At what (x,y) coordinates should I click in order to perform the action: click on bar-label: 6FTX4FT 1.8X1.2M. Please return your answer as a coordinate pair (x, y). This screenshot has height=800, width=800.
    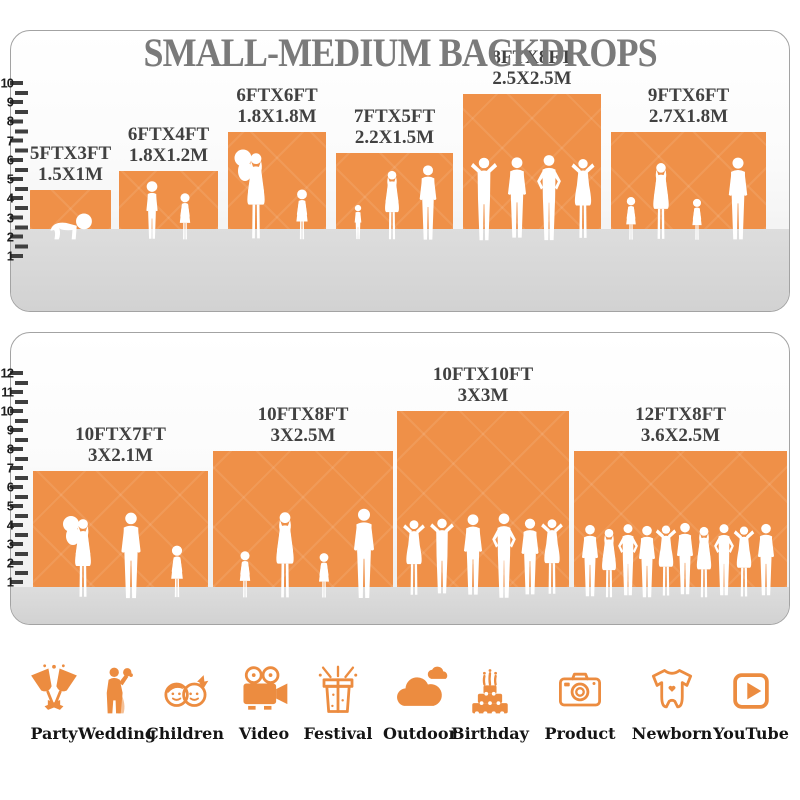
    Looking at the image, I should click on (169, 145).